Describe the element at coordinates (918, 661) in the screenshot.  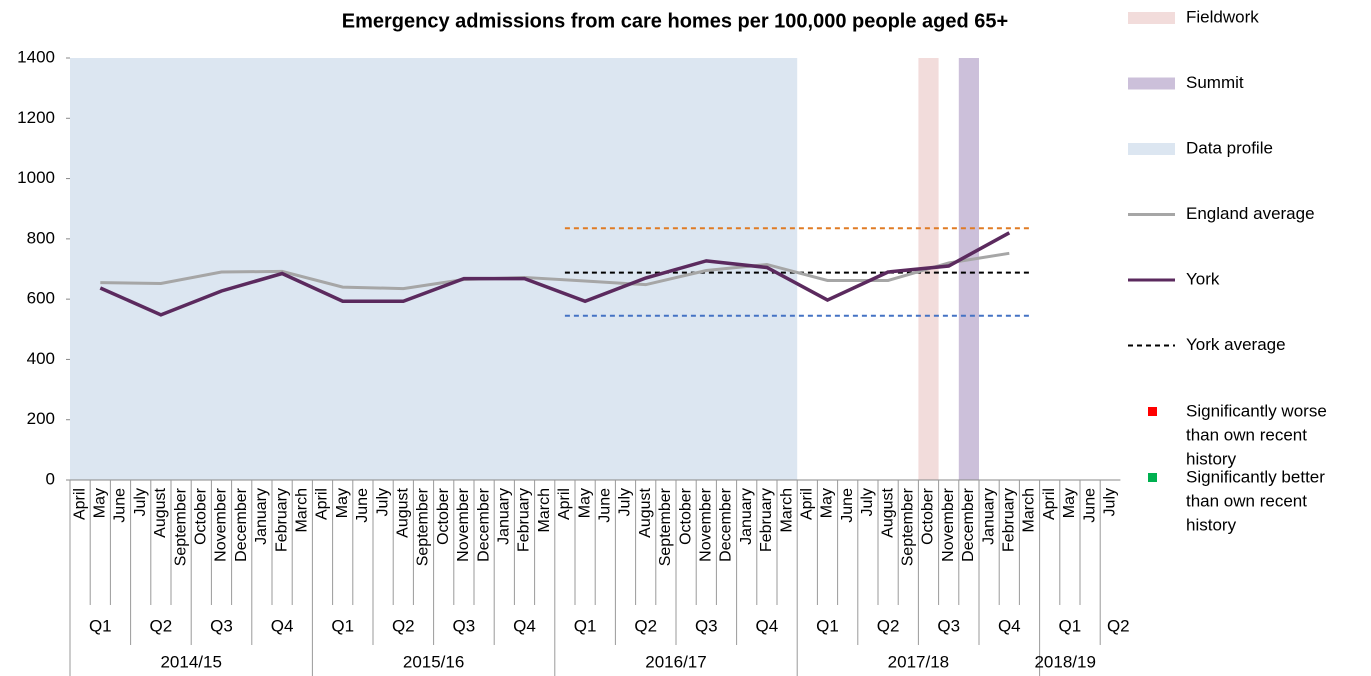
I see `year-label: 2017/18` at that location.